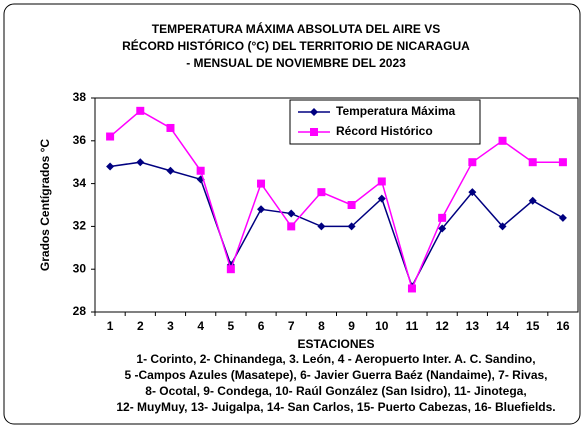 The width and height of the screenshot is (586, 429). I want to click on y-tick-label: 32, so click(80, 226).